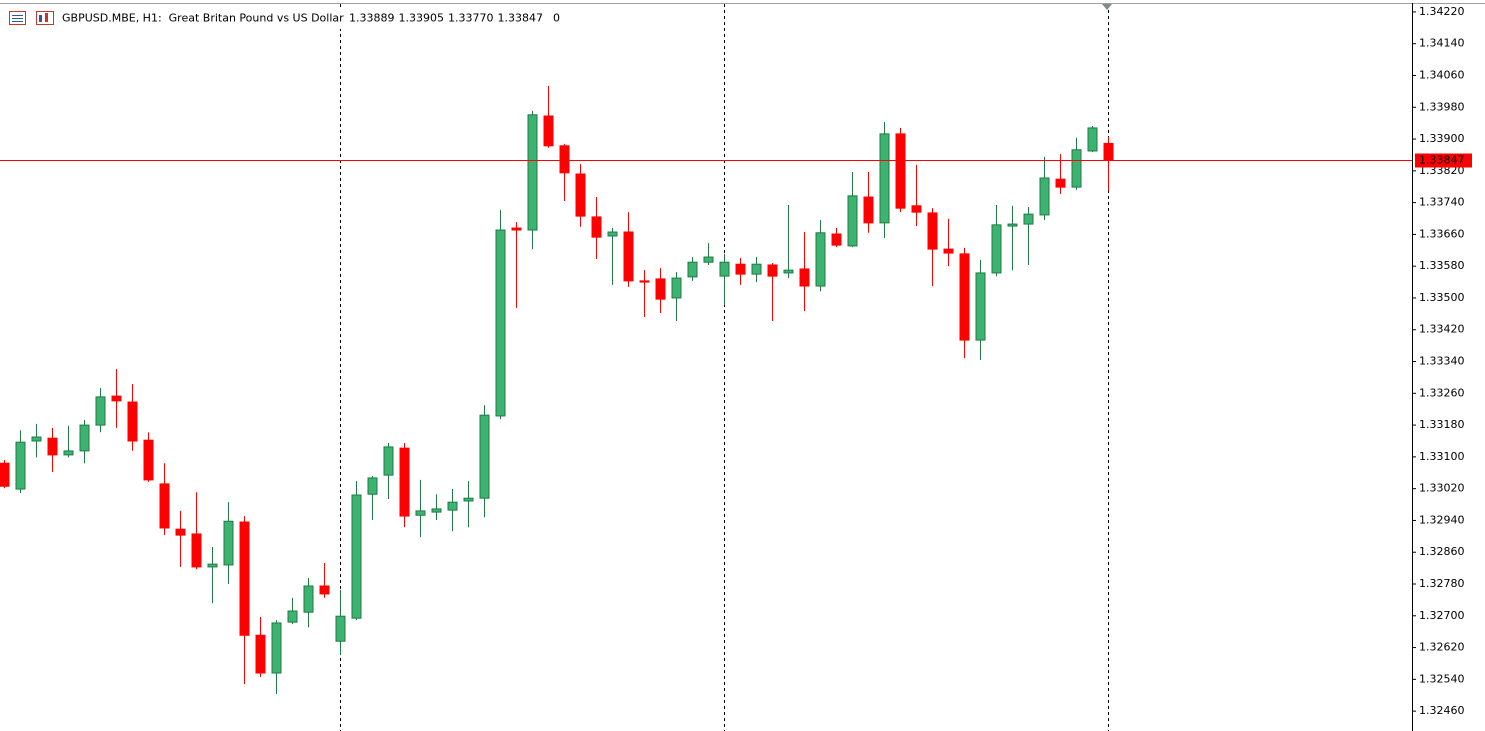 This screenshot has width=1485, height=731. Describe the element at coordinates (1442, 11) in the screenshot. I see `y-tick-label: 1.34220` at that location.